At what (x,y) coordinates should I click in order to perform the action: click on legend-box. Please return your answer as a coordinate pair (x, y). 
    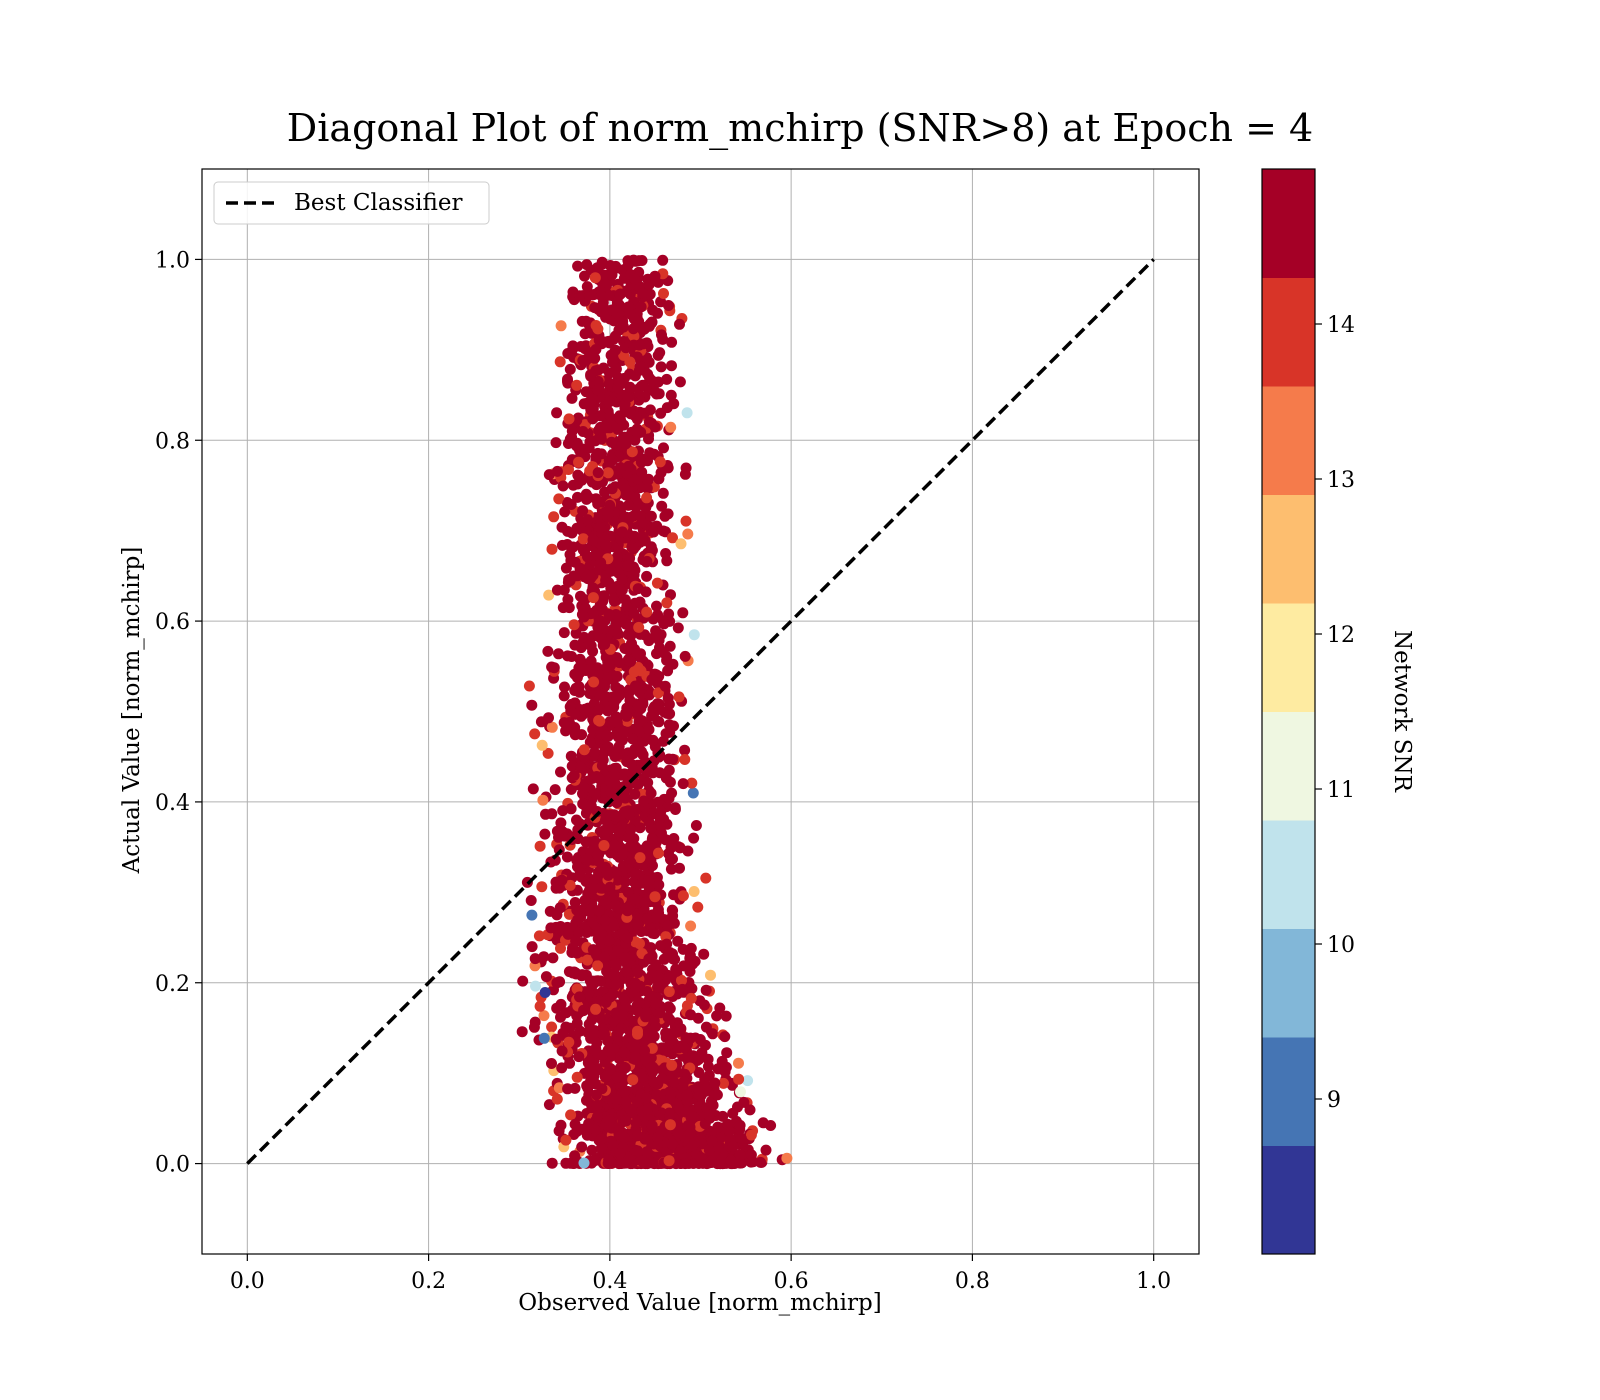
    Looking at the image, I should click on (351, 203).